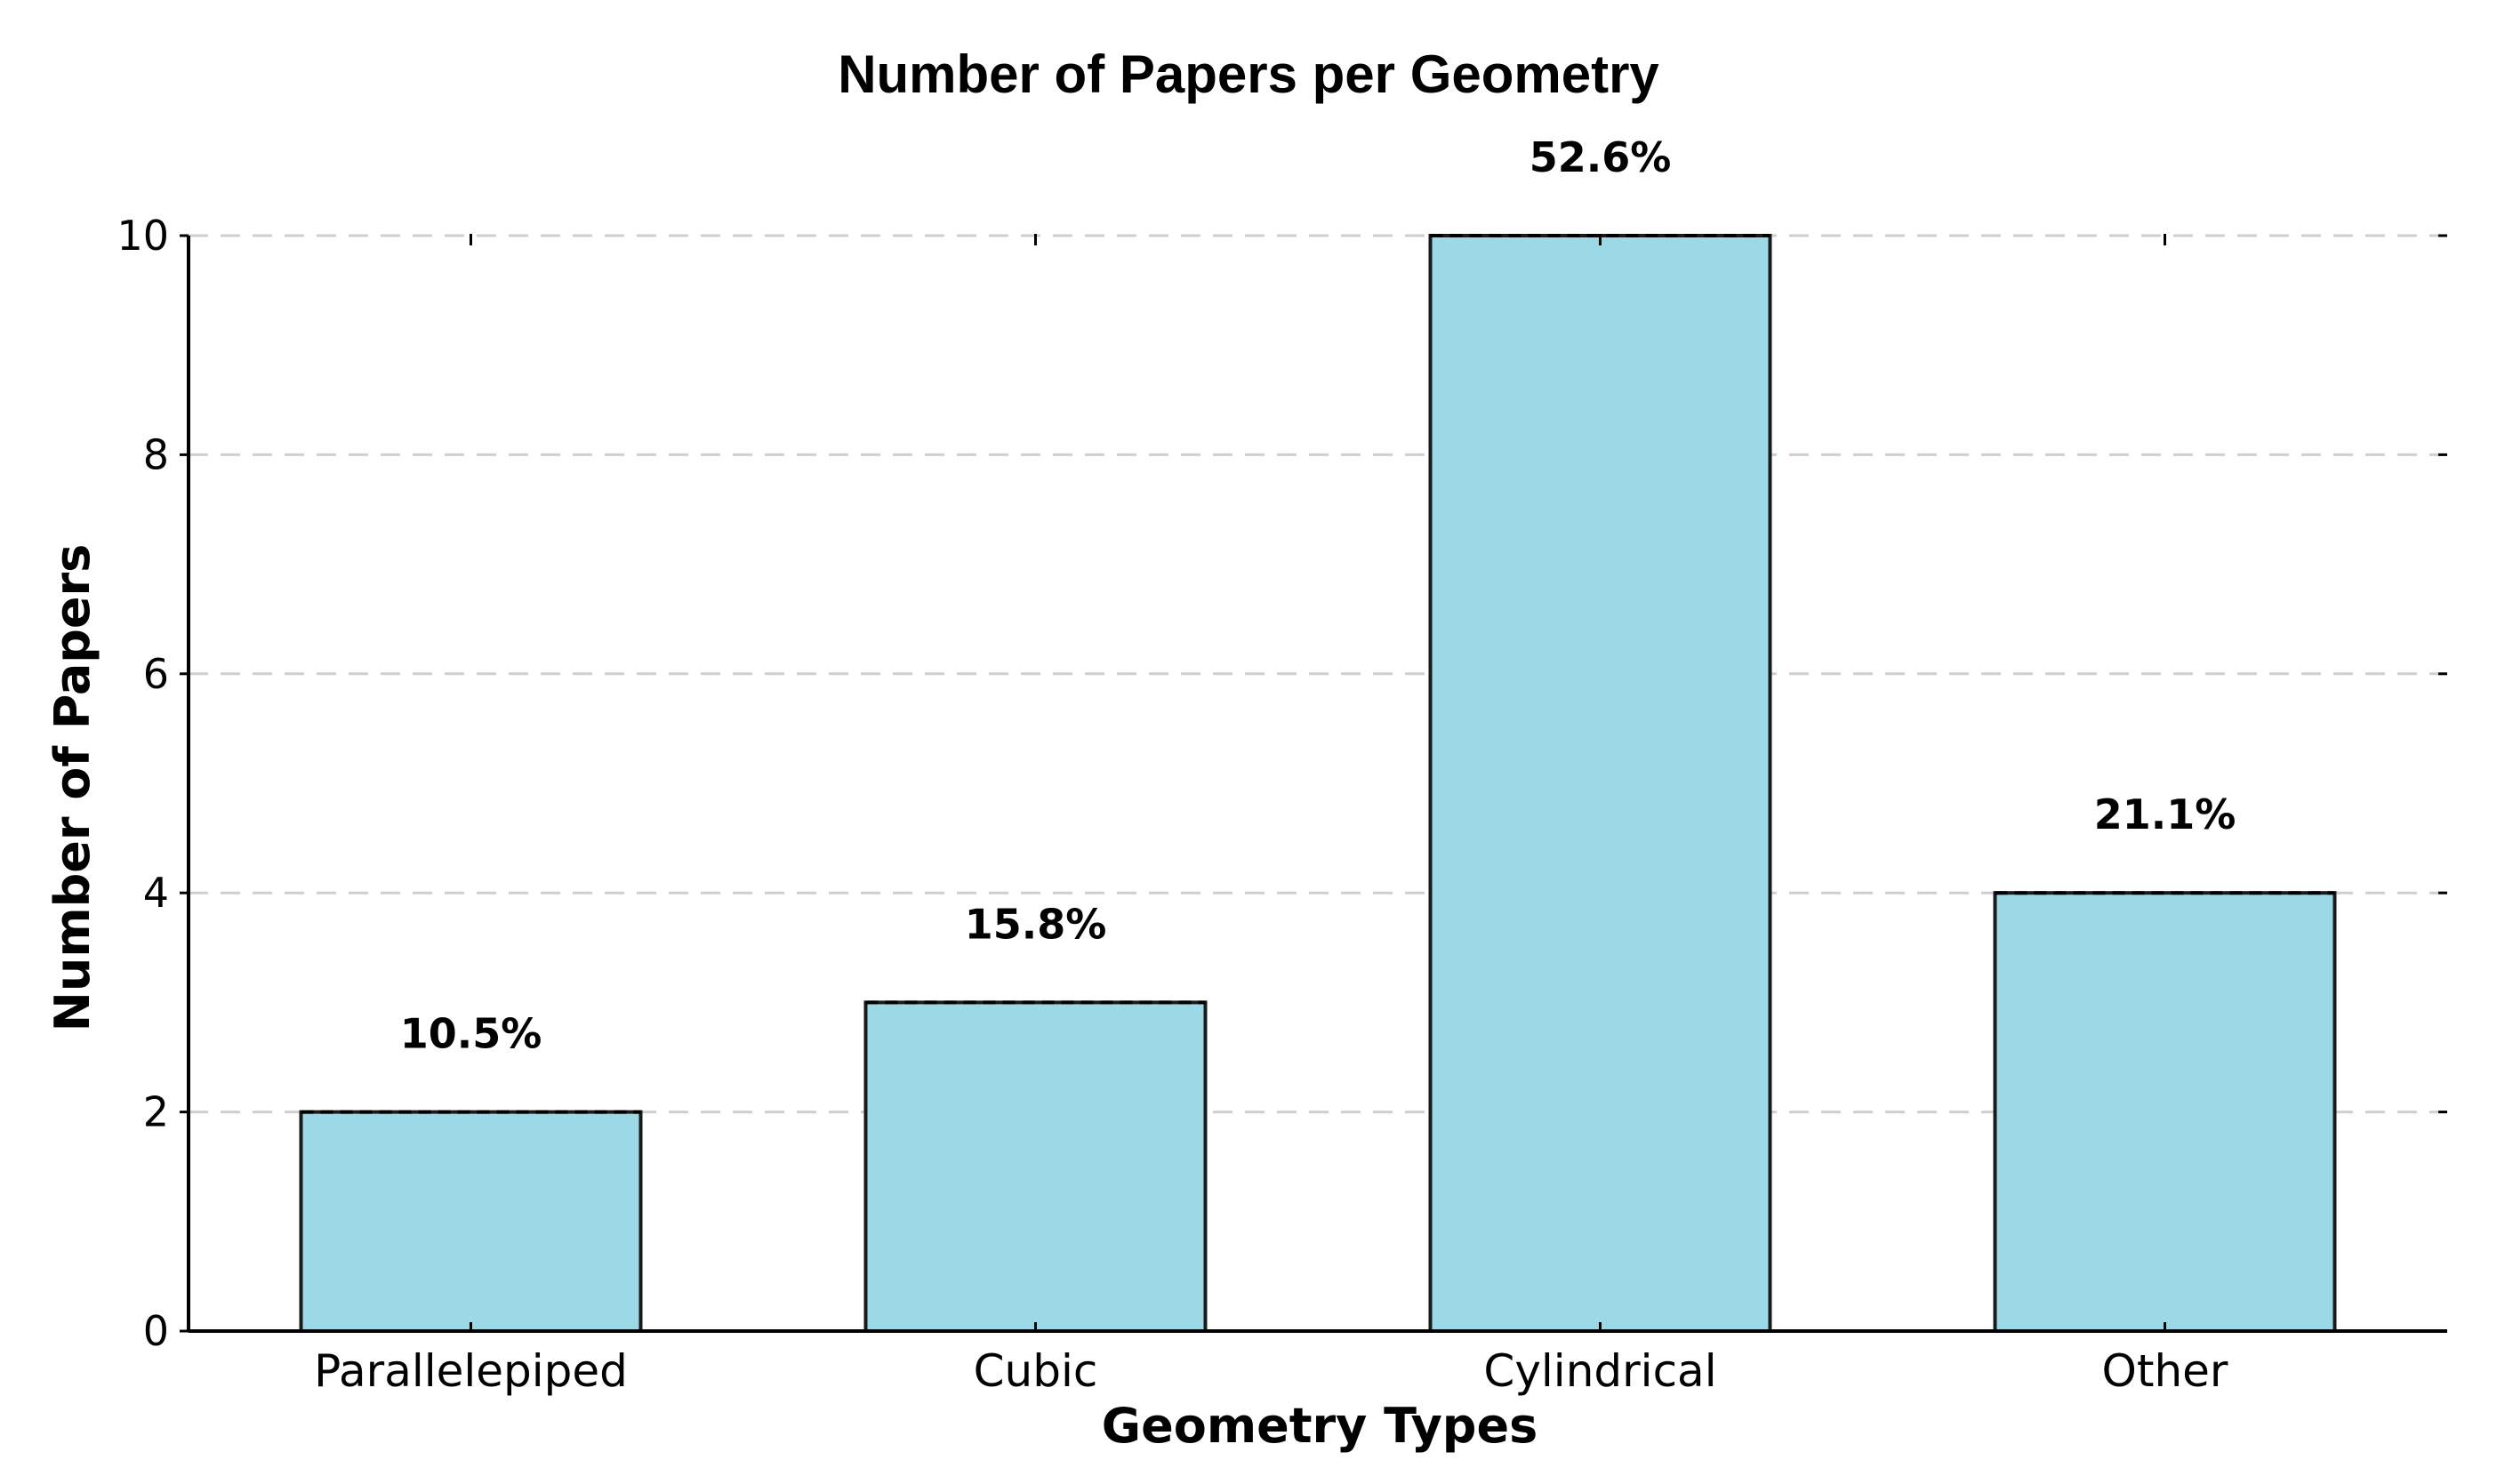 The width and height of the screenshot is (2497, 1484). What do you see at coordinates (2165, 1371) in the screenshot?
I see `x-tick-label: Other` at bounding box center [2165, 1371].